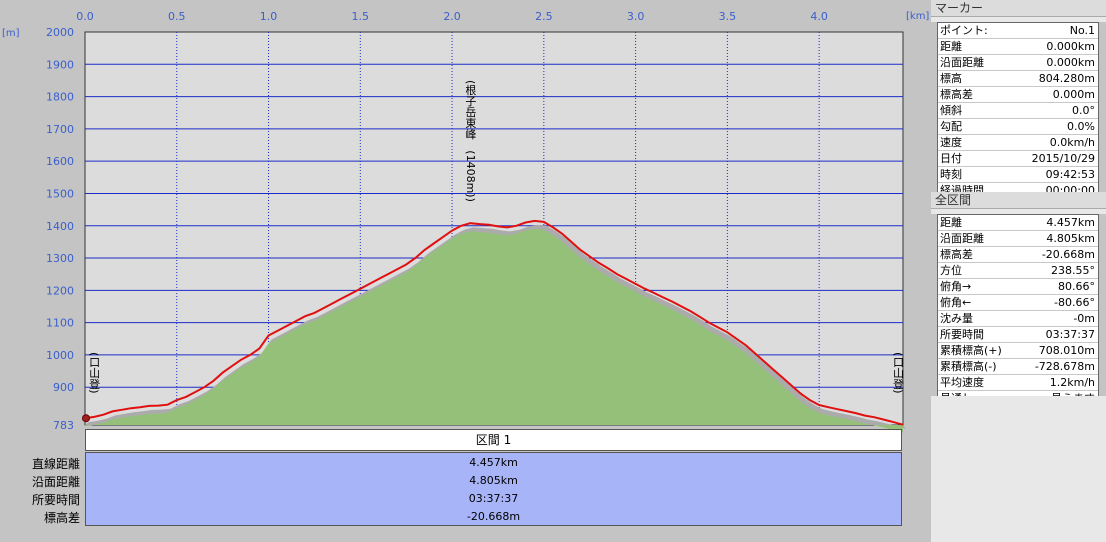  I want to click on y-tick-label: 1800, so click(60, 97).